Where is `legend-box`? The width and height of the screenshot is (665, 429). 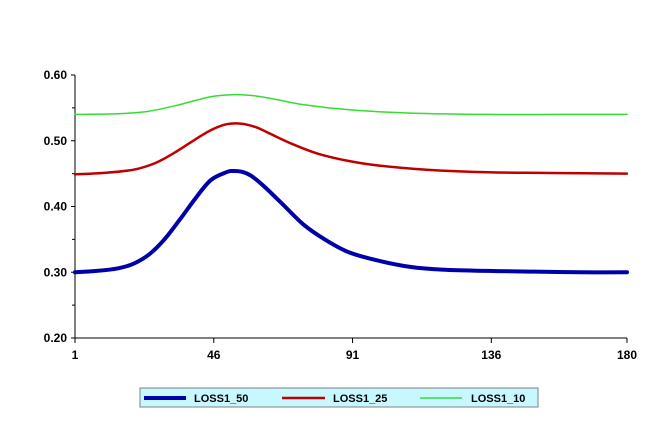
legend-box is located at coordinates (339, 397).